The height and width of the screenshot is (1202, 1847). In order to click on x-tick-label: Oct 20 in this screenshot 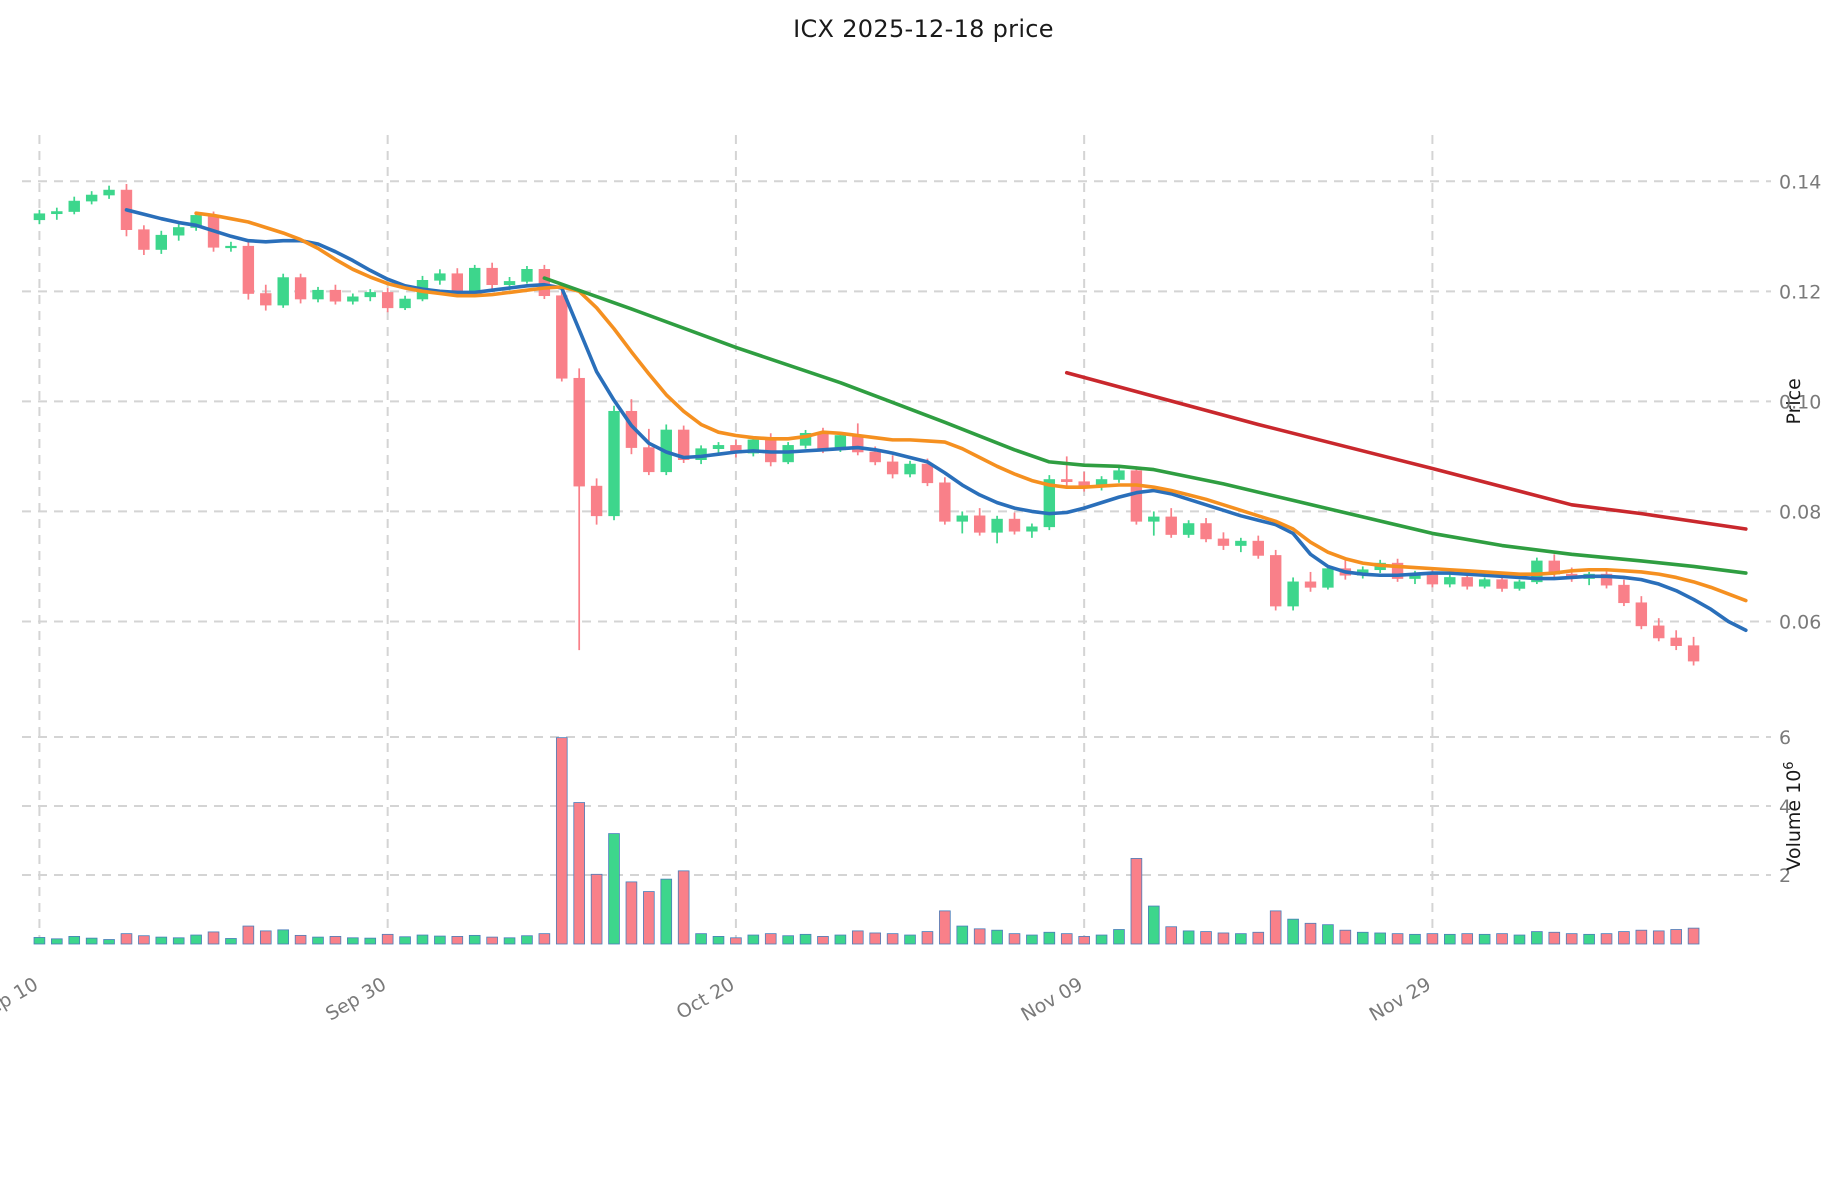, I will do `click(706, 998)`.